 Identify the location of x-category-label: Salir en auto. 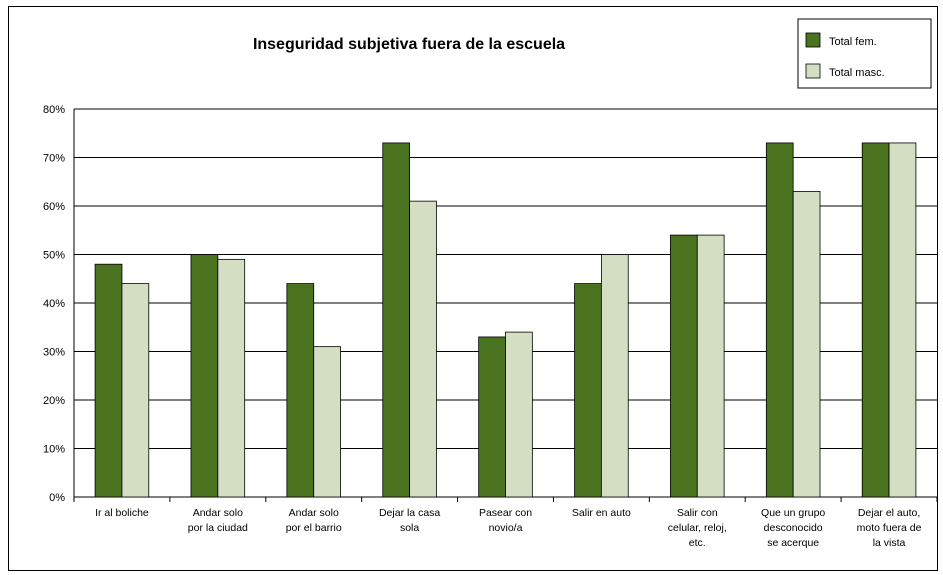
(601, 513).